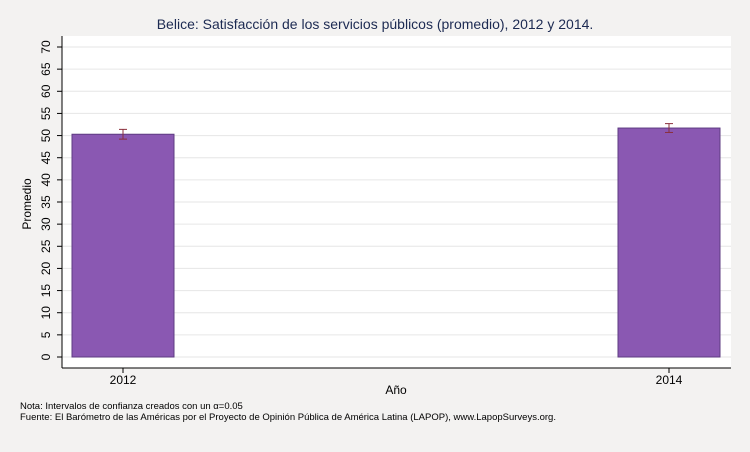  I want to click on x-axis-label: Año, so click(396, 390).